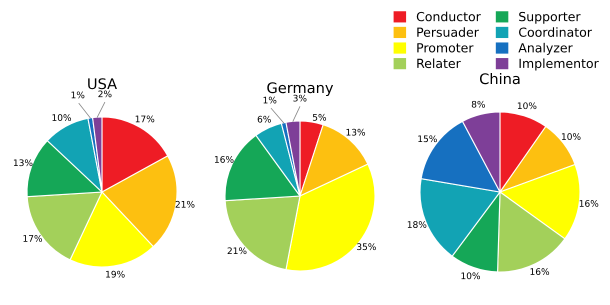  What do you see at coordinates (479, 104) in the screenshot?
I see `data-label: 8%` at bounding box center [479, 104].